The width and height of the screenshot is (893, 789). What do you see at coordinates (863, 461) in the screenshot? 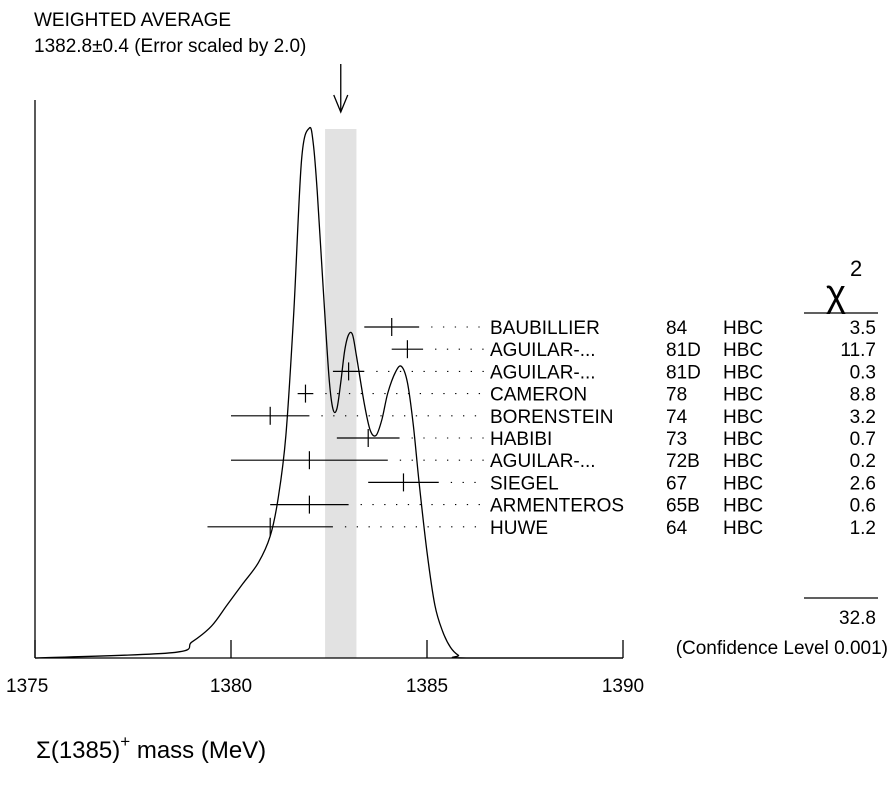
I see `chi2-value: 0.2` at bounding box center [863, 461].